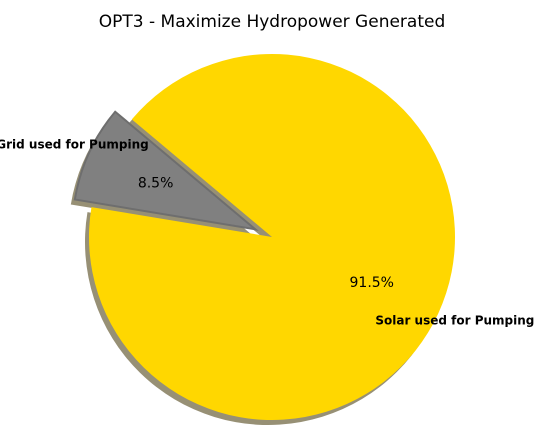 The width and height of the screenshot is (550, 438). Describe the element at coordinates (272, 22) in the screenshot. I see `chart-title: OPT3 - Maximize Hydropower Generated` at that location.